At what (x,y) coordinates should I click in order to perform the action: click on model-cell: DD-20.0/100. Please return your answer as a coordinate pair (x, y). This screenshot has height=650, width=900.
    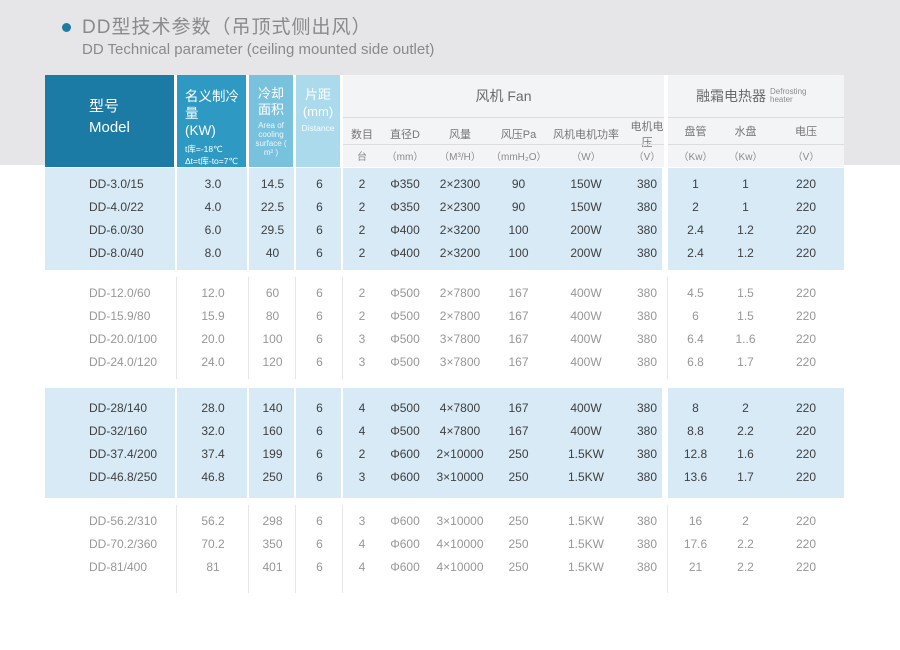
    Looking at the image, I should click on (111, 328).